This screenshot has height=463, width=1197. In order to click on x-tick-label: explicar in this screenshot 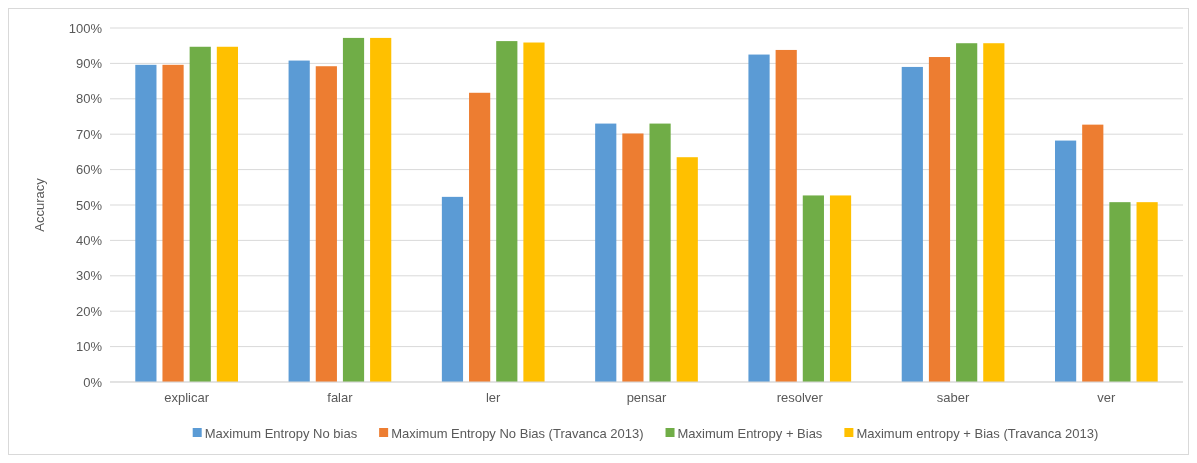, I will do `click(187, 397)`.